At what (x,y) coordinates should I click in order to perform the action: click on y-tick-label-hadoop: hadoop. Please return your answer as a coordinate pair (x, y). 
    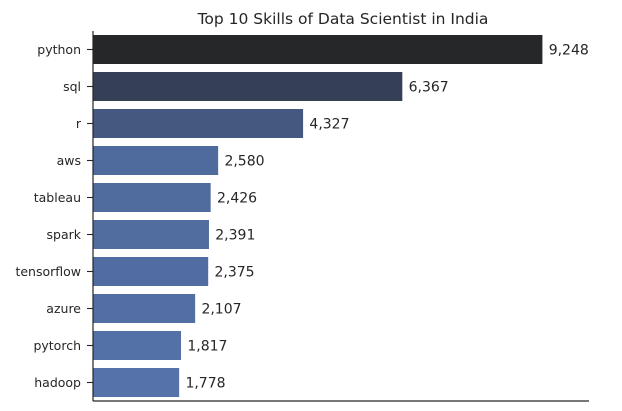
    Looking at the image, I should click on (57, 382).